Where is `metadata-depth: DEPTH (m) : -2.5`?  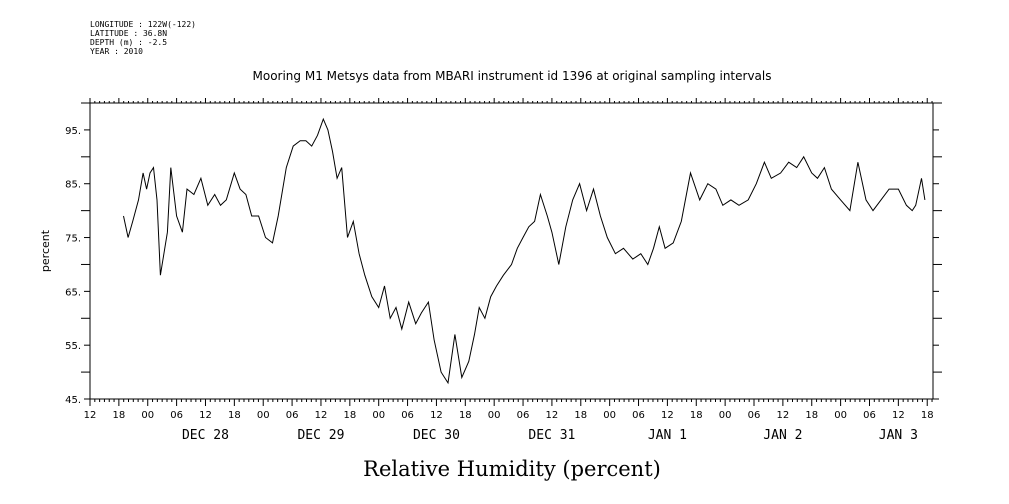
metadata-depth: DEPTH (m) : -2.5 is located at coordinates (129, 42).